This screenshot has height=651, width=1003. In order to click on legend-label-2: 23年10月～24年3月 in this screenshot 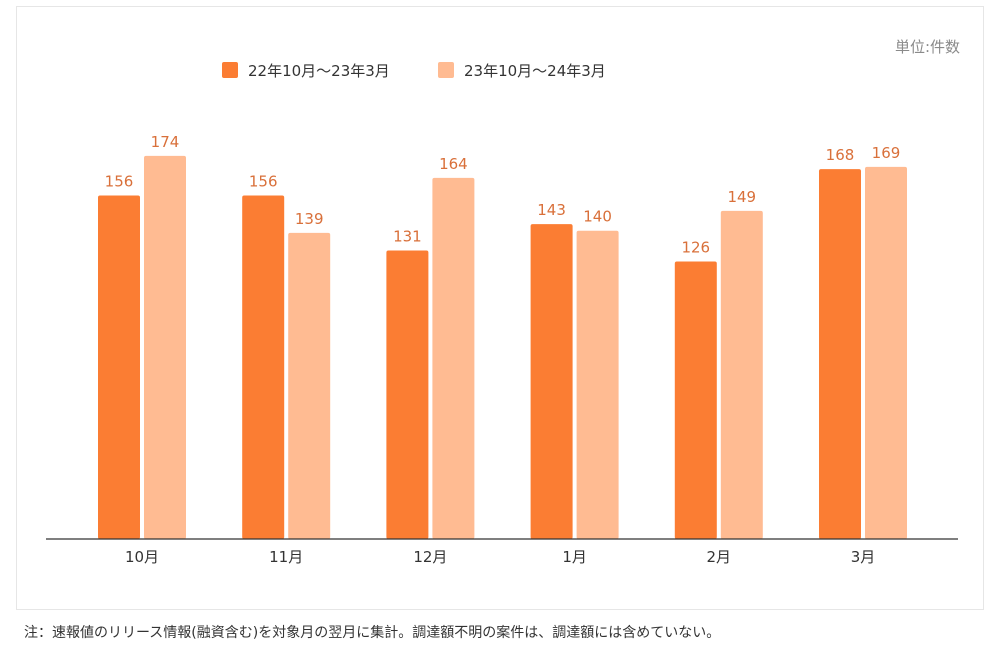, I will do `click(535, 71)`.